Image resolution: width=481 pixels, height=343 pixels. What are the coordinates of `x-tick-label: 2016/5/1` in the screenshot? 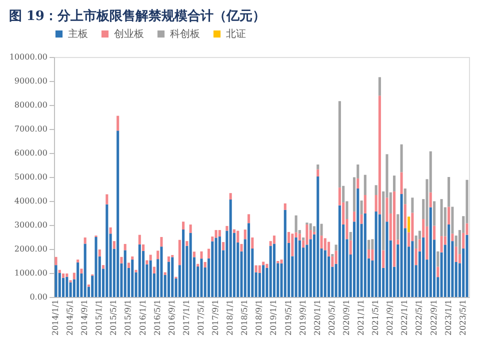 It's located at (157, 318).